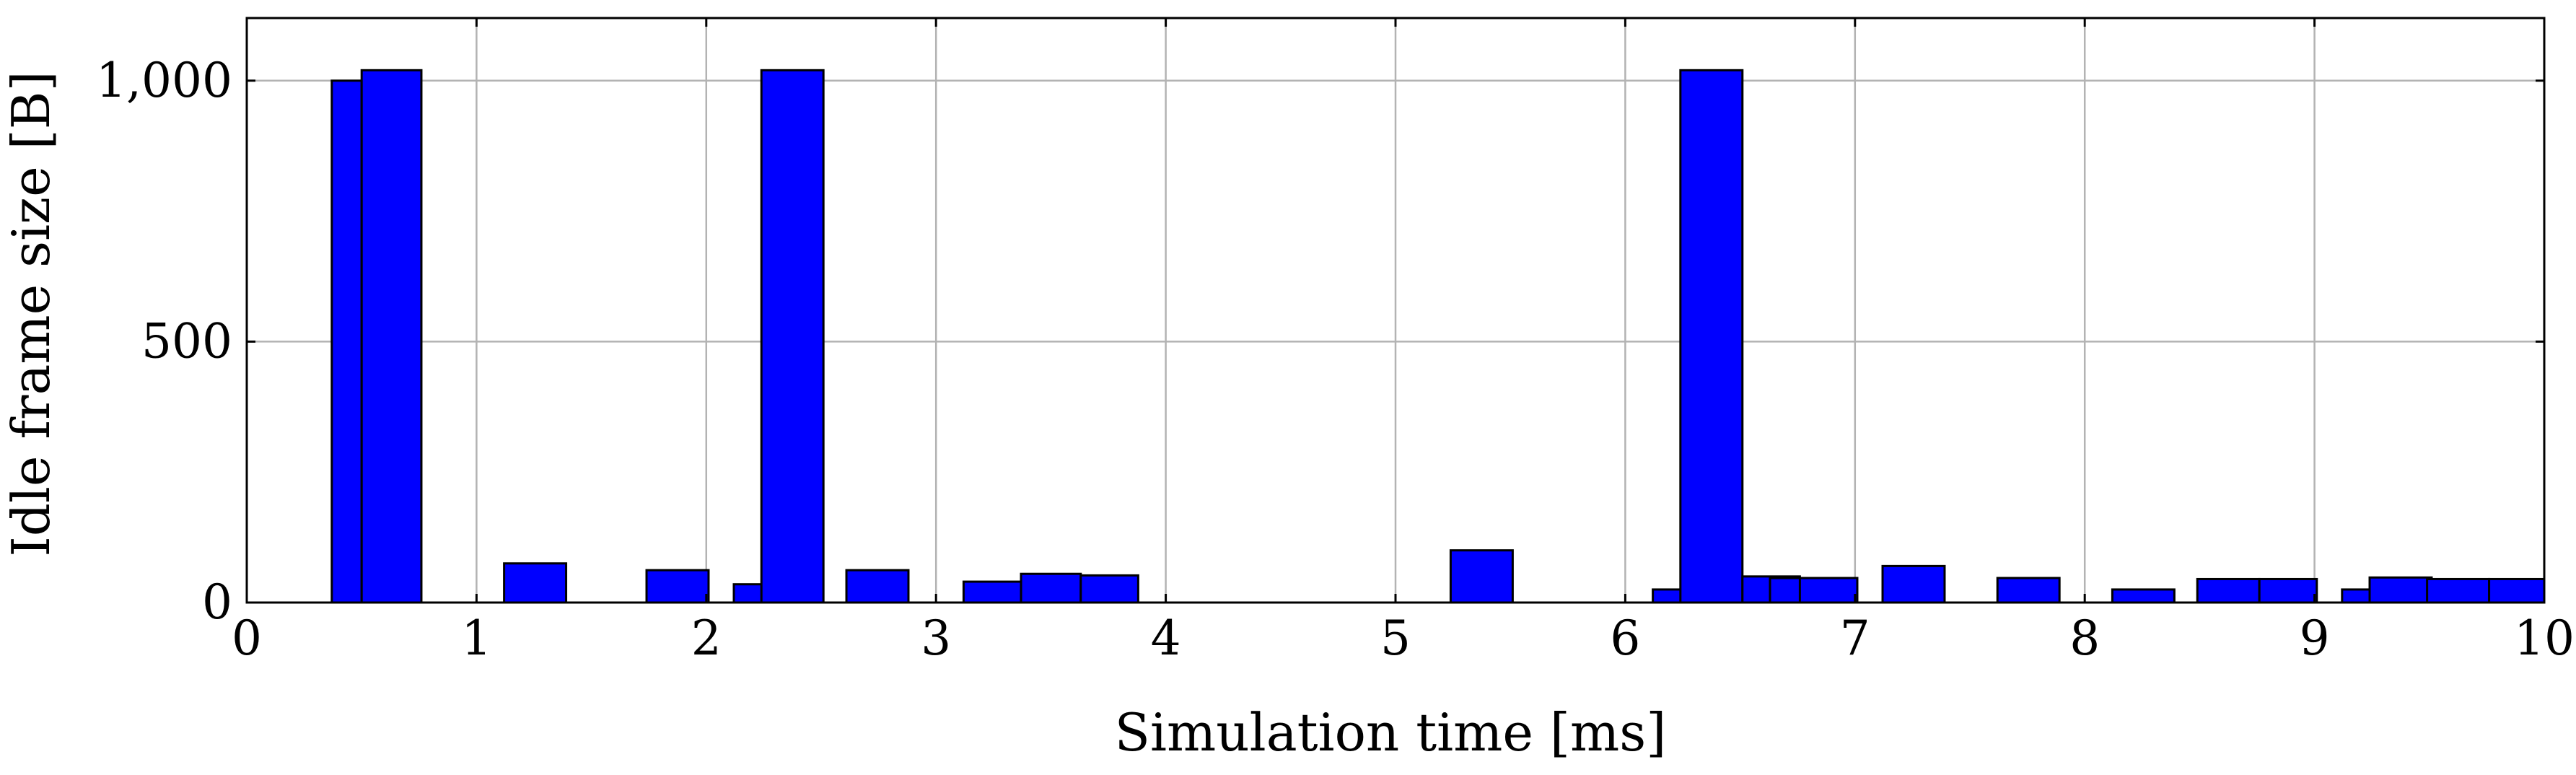 This screenshot has height=775, width=2576. What do you see at coordinates (2315, 638) in the screenshot?
I see `x-tick-label: 9` at bounding box center [2315, 638].